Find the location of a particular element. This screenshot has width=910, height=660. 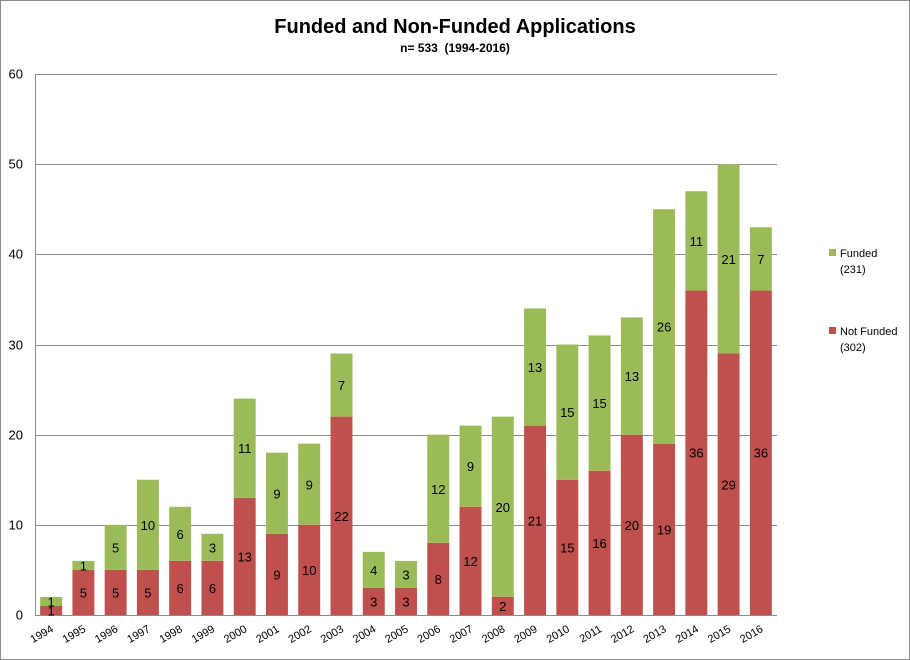

data-label: 26 is located at coordinates (664, 326).